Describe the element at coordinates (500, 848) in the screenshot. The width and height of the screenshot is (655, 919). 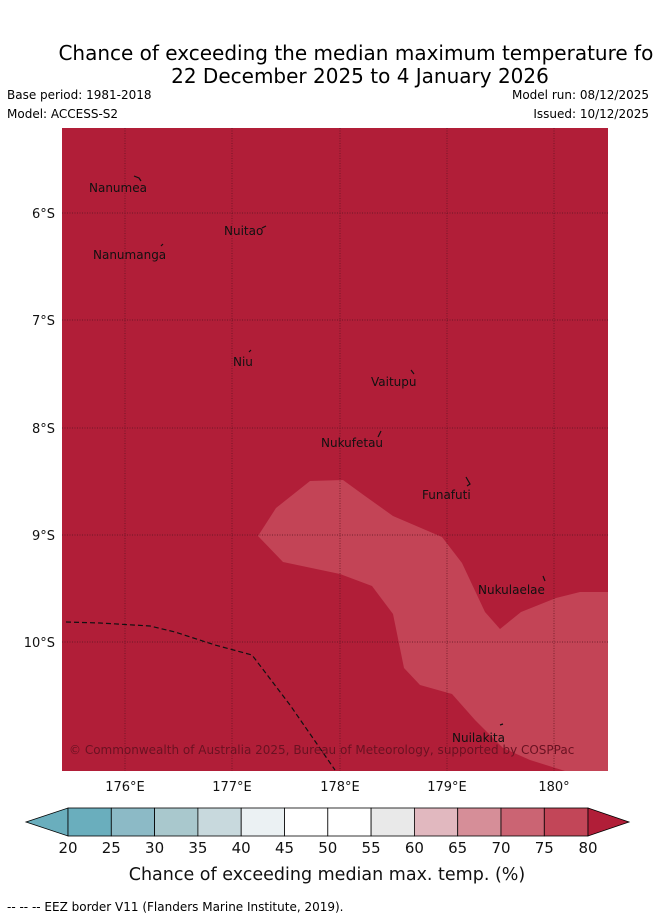
I see `colorbar-tick-70: 70` at that location.